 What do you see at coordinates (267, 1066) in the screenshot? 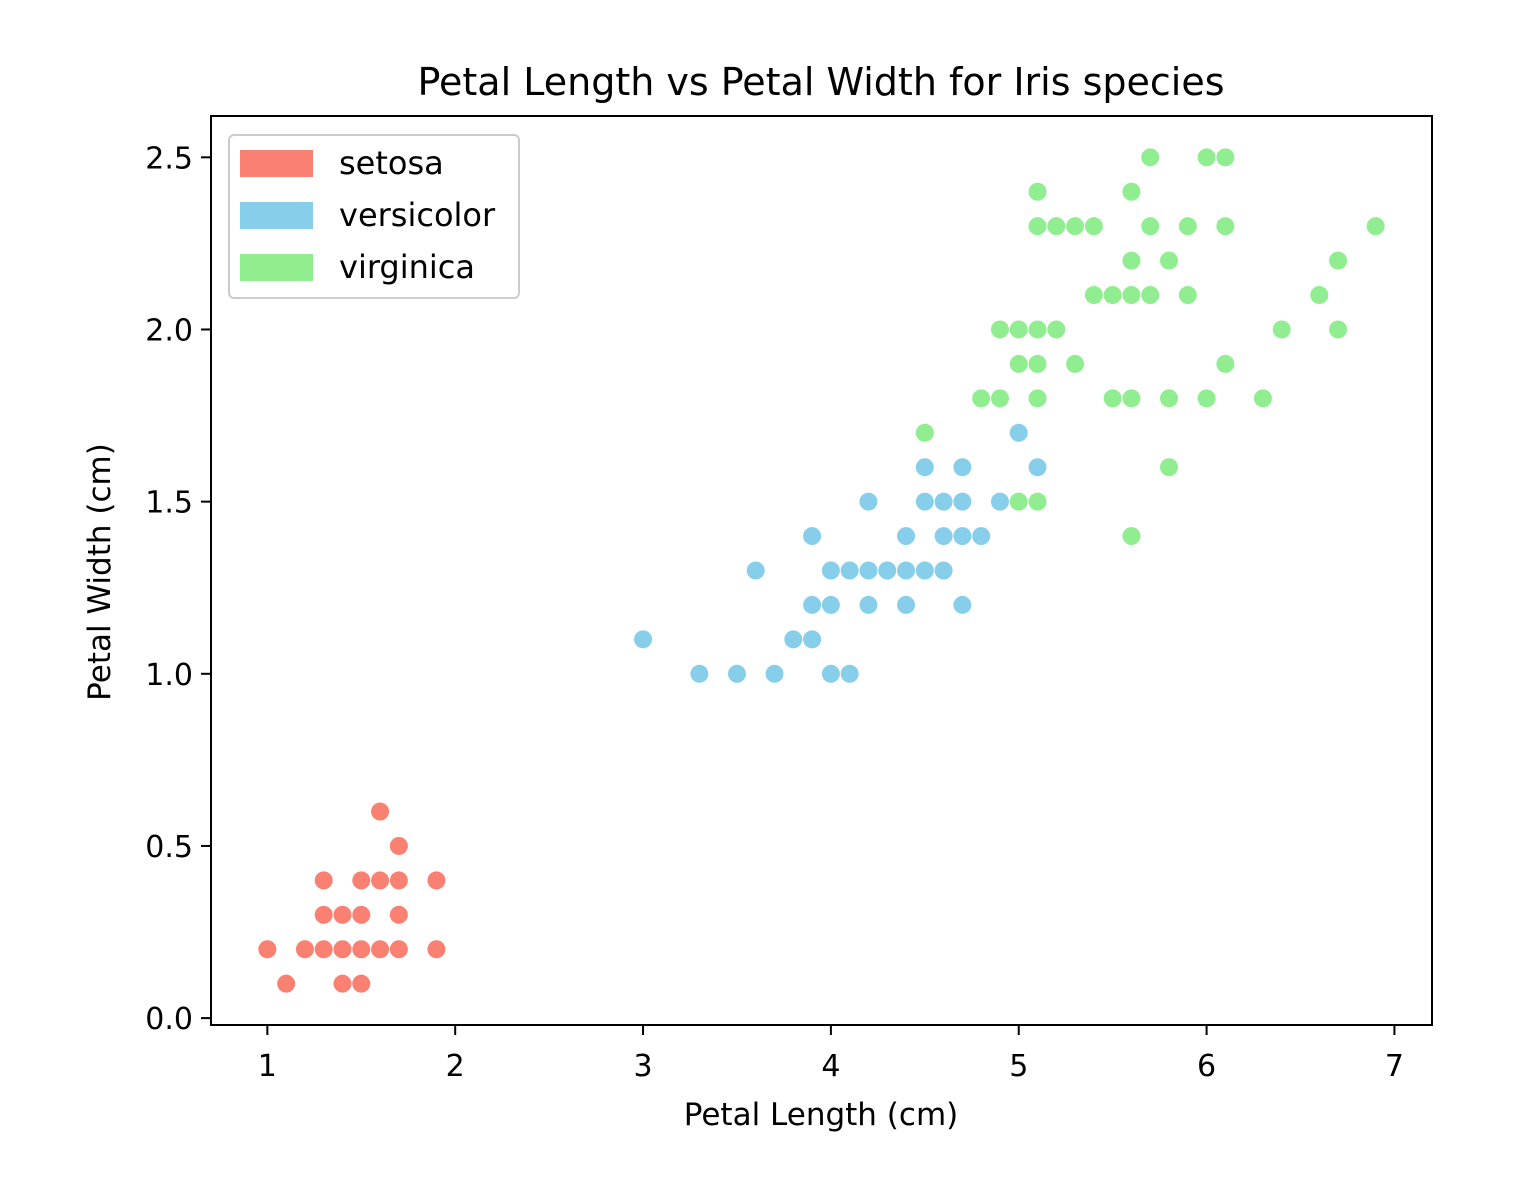
I see `x-tick-label: 1` at bounding box center [267, 1066].